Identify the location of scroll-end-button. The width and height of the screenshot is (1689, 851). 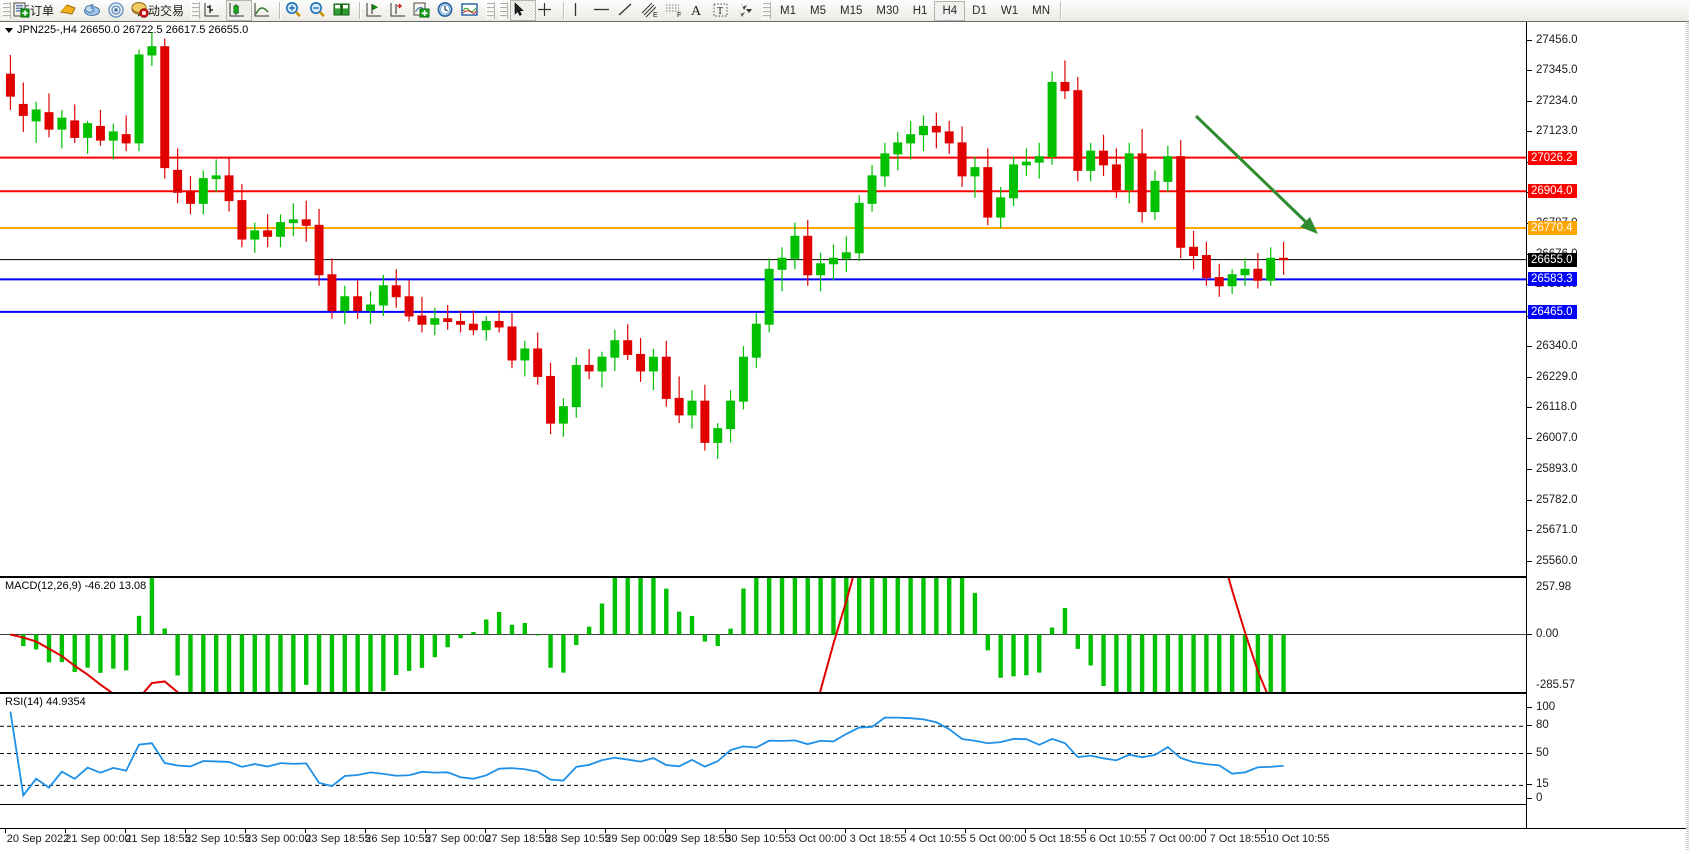
(376, 10).